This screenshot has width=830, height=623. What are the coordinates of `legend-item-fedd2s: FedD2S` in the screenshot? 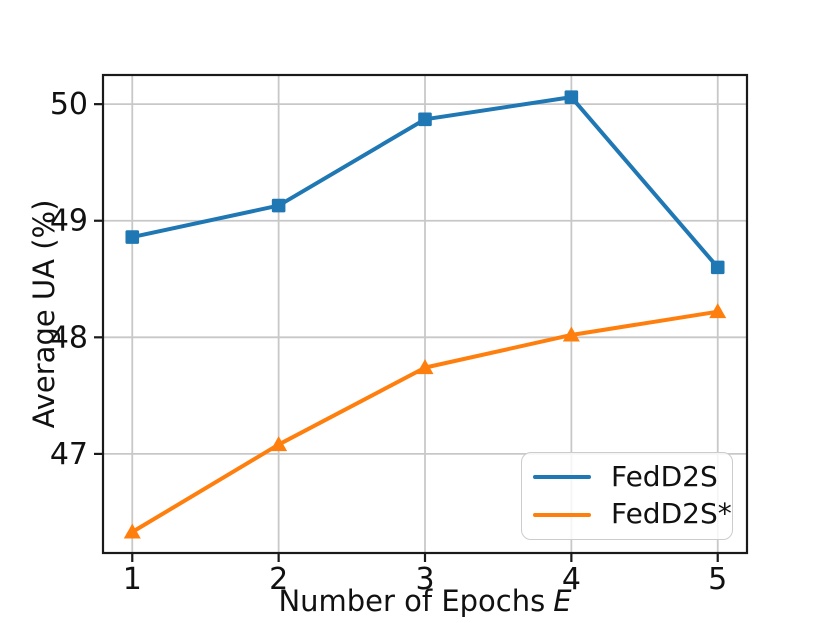 It's located at (627, 476).